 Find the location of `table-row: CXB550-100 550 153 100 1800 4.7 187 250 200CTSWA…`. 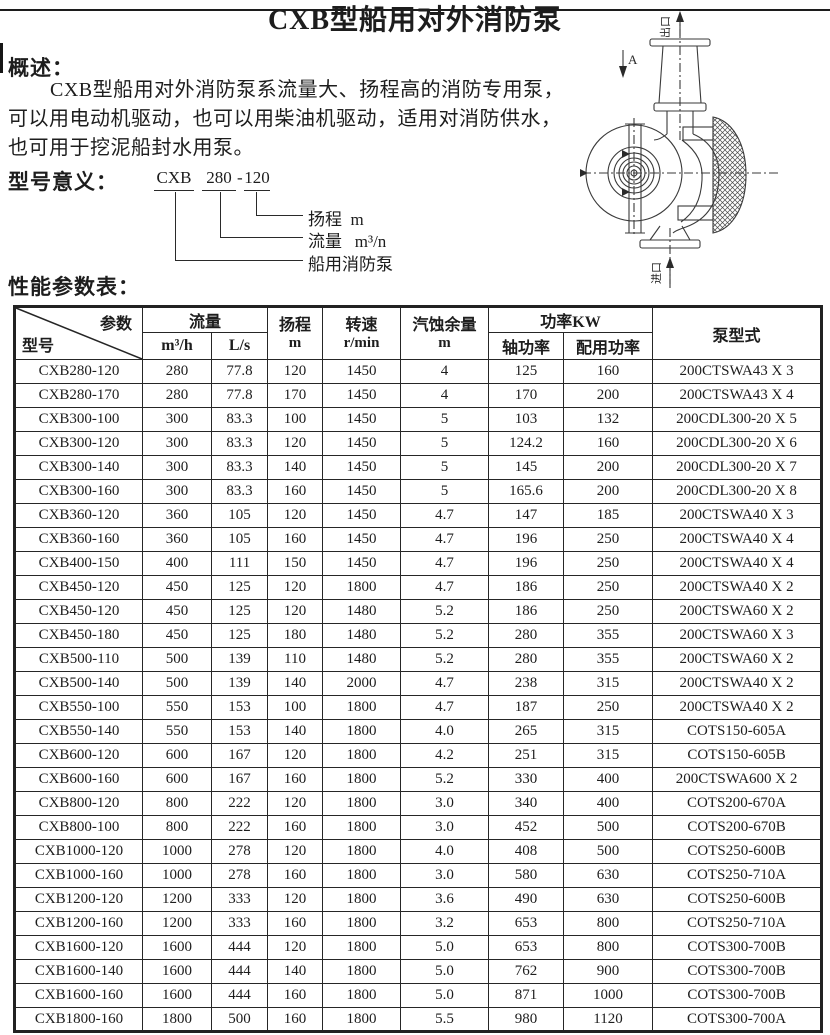

table-row: CXB550-100 550 153 100 1800 4.7 187 250 200CTSWA… is located at coordinates (418, 707).